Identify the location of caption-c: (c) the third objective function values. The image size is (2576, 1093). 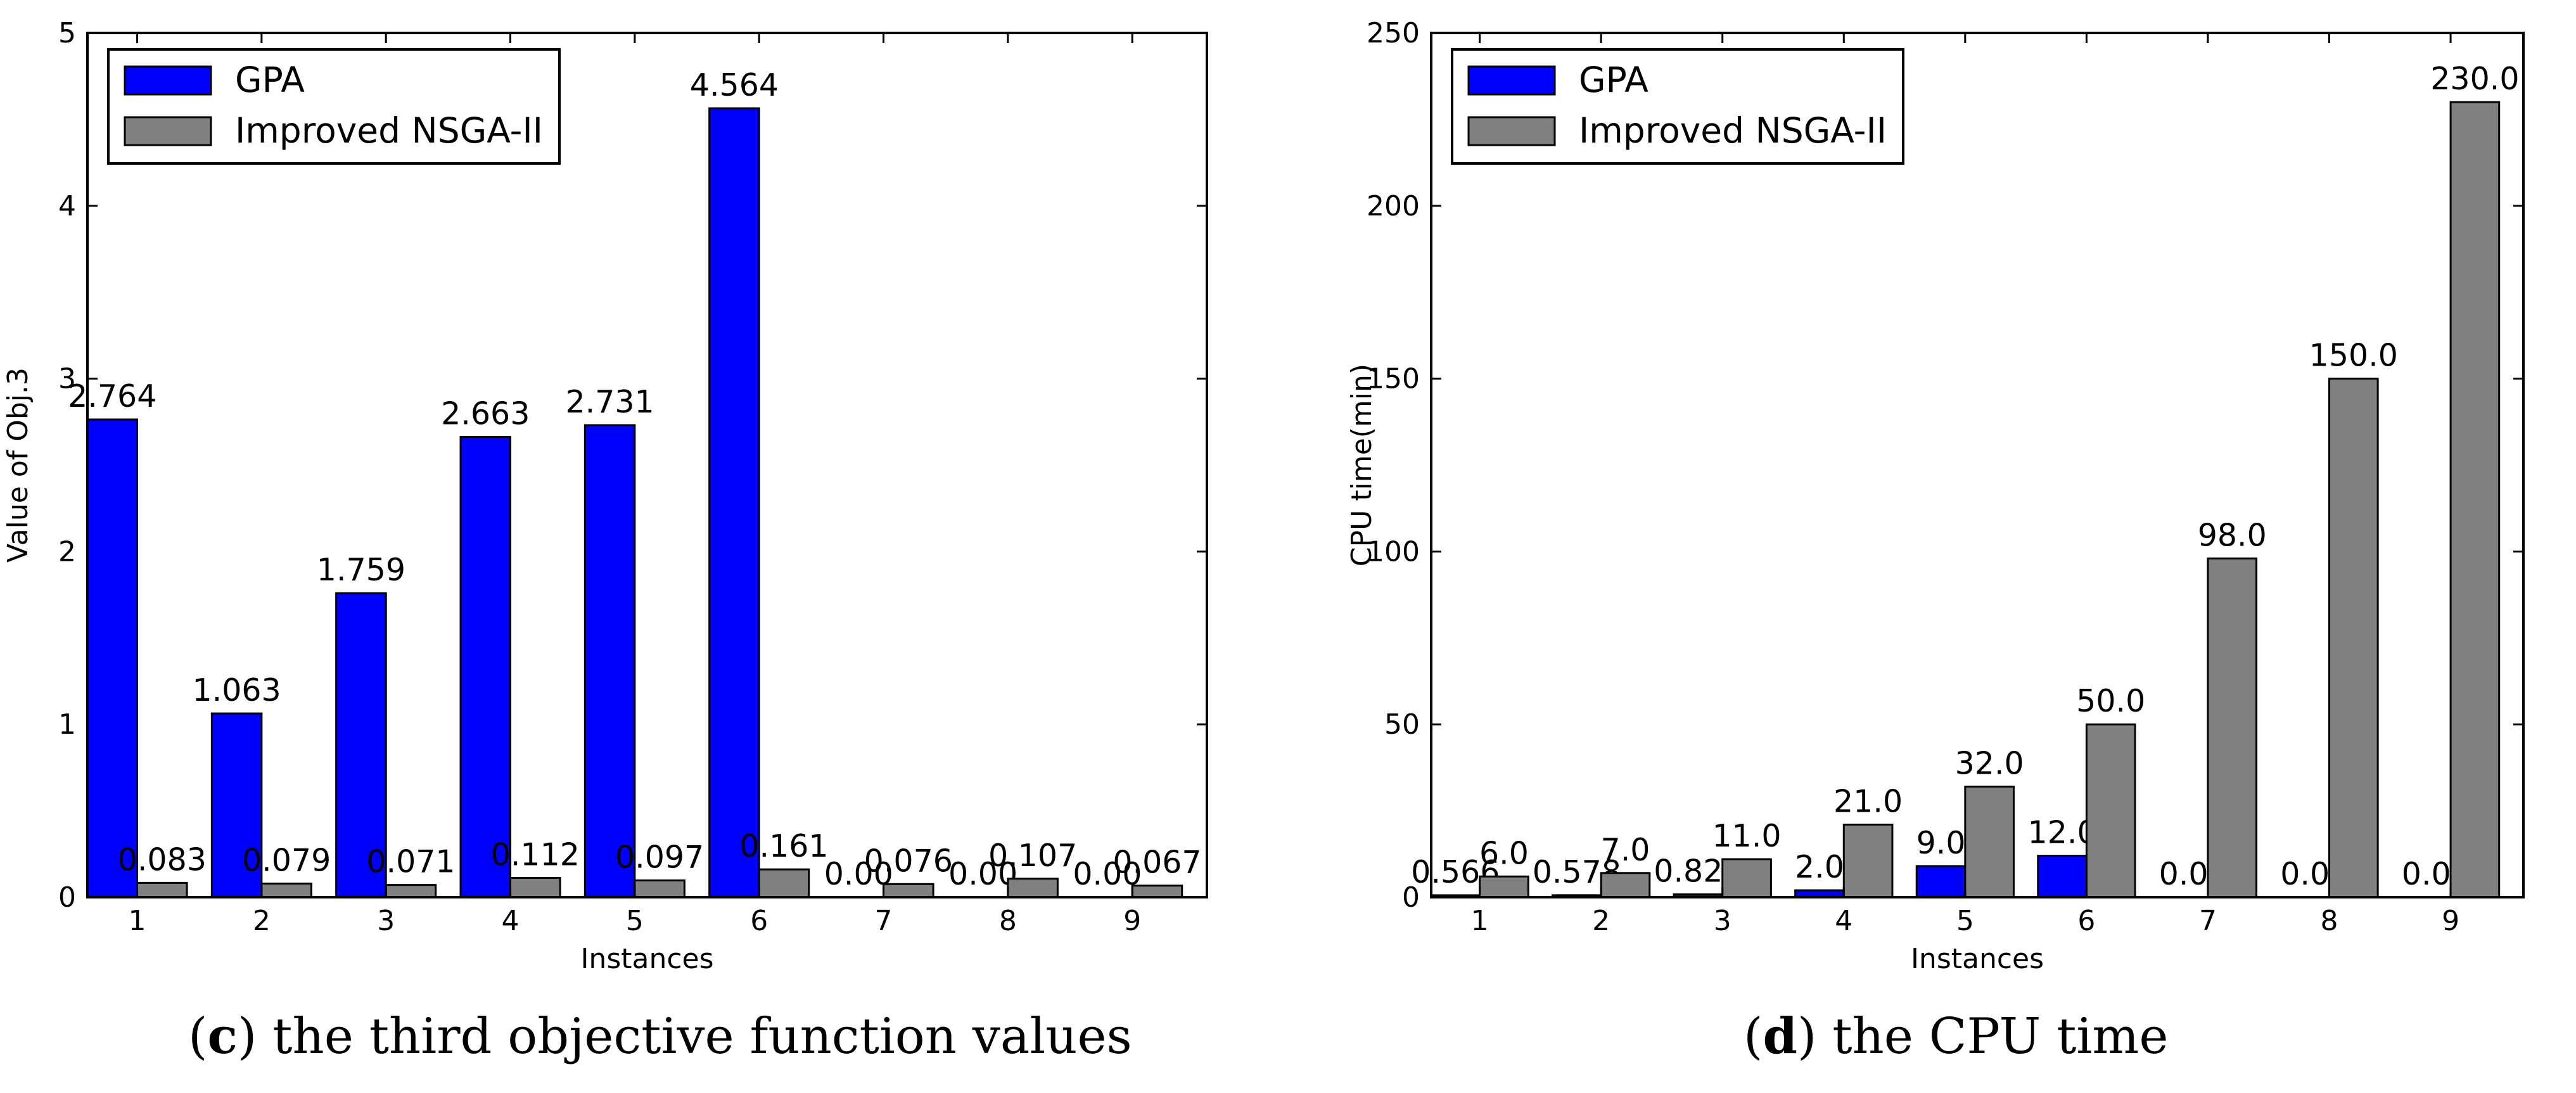
(660, 1036).